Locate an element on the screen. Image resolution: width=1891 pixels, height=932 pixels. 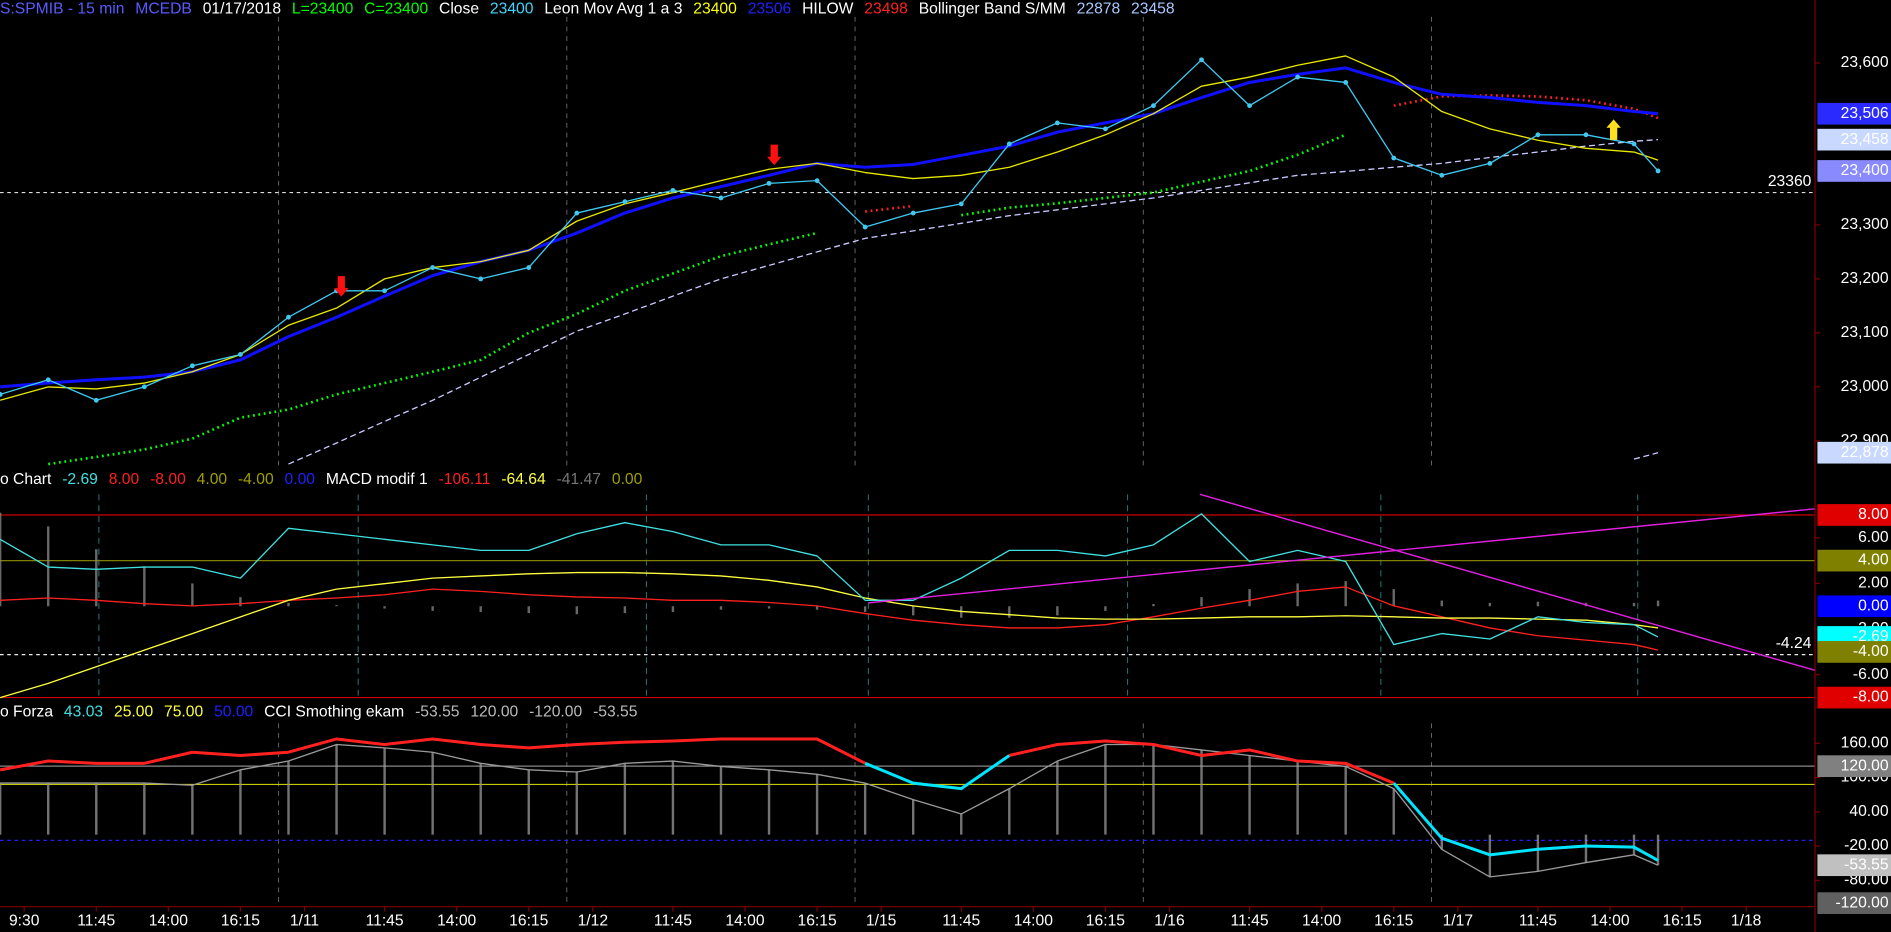
header-item: o Chart is located at coordinates (26, 479).